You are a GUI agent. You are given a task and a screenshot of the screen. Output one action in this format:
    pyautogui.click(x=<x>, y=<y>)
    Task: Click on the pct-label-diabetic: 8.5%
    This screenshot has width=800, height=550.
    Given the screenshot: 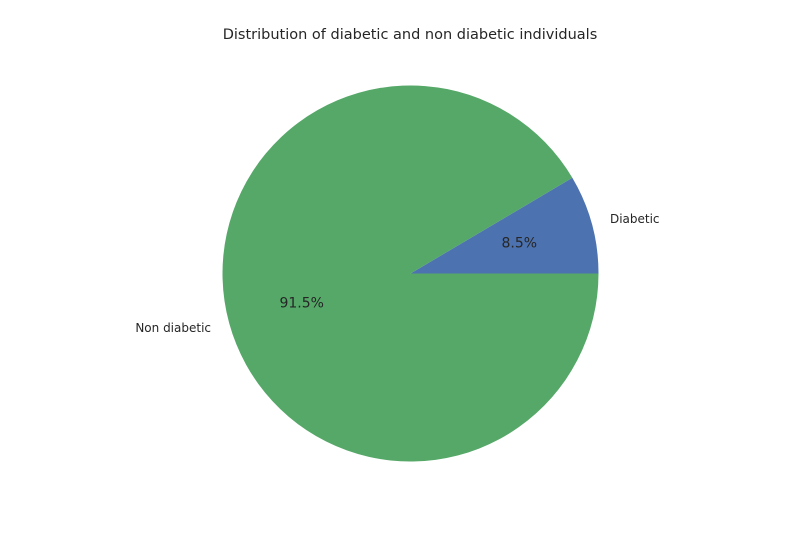 What is the action you would take?
    pyautogui.click(x=520, y=244)
    